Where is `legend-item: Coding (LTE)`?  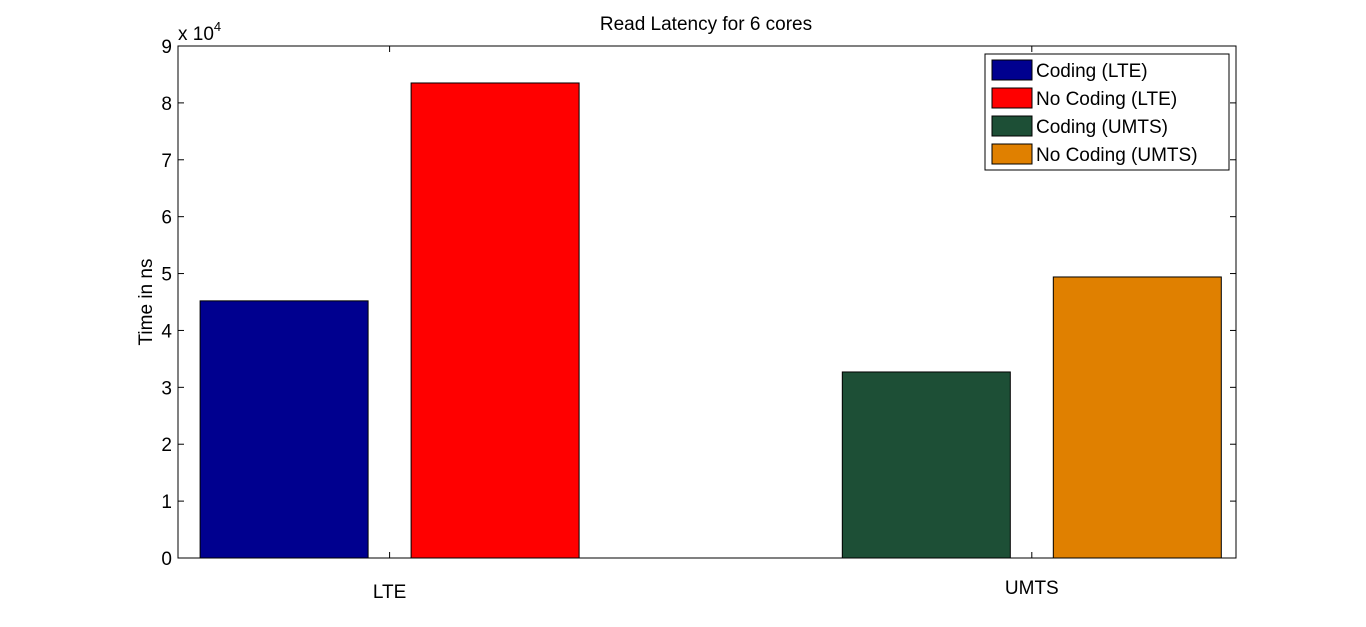
legend-item: Coding (LTE) is located at coordinates (1069, 70).